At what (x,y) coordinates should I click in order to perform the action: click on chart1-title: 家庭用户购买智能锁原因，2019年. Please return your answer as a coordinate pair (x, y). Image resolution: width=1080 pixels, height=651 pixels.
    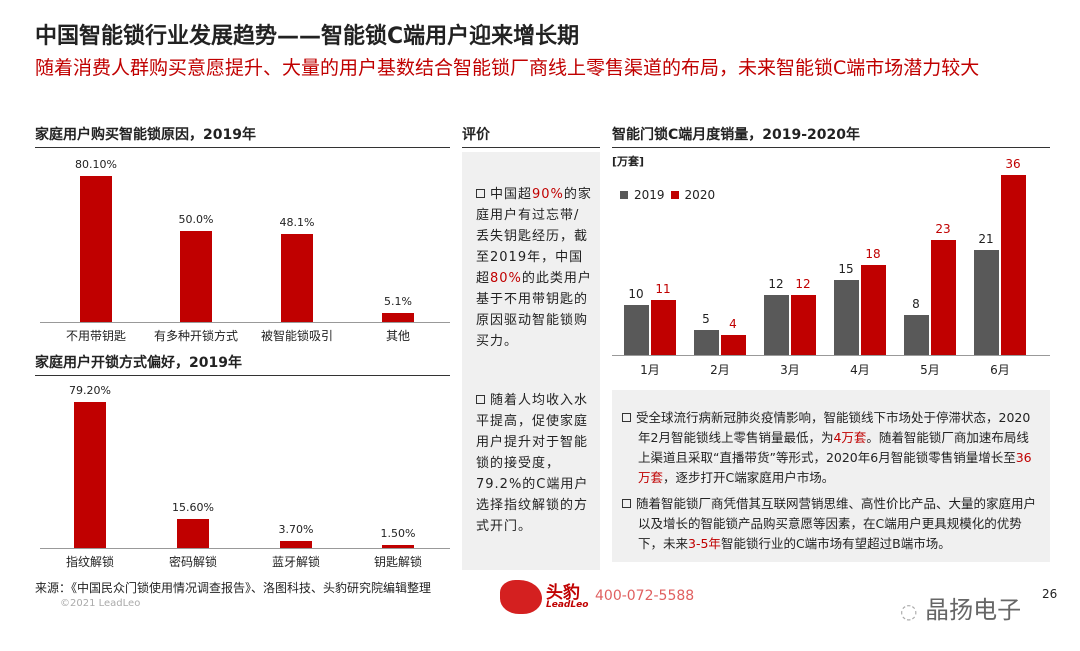
    Looking at the image, I should click on (242, 136).